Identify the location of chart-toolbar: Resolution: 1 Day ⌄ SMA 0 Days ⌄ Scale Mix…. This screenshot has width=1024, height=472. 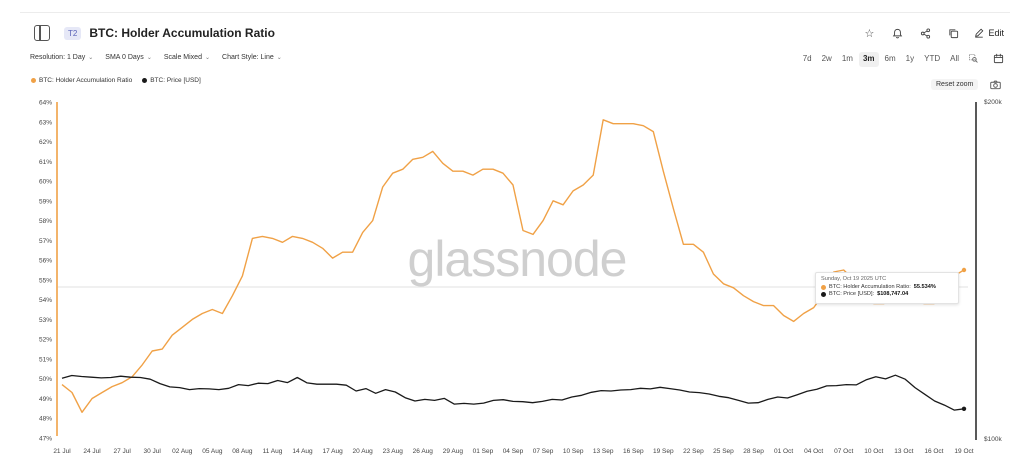
(156, 57).